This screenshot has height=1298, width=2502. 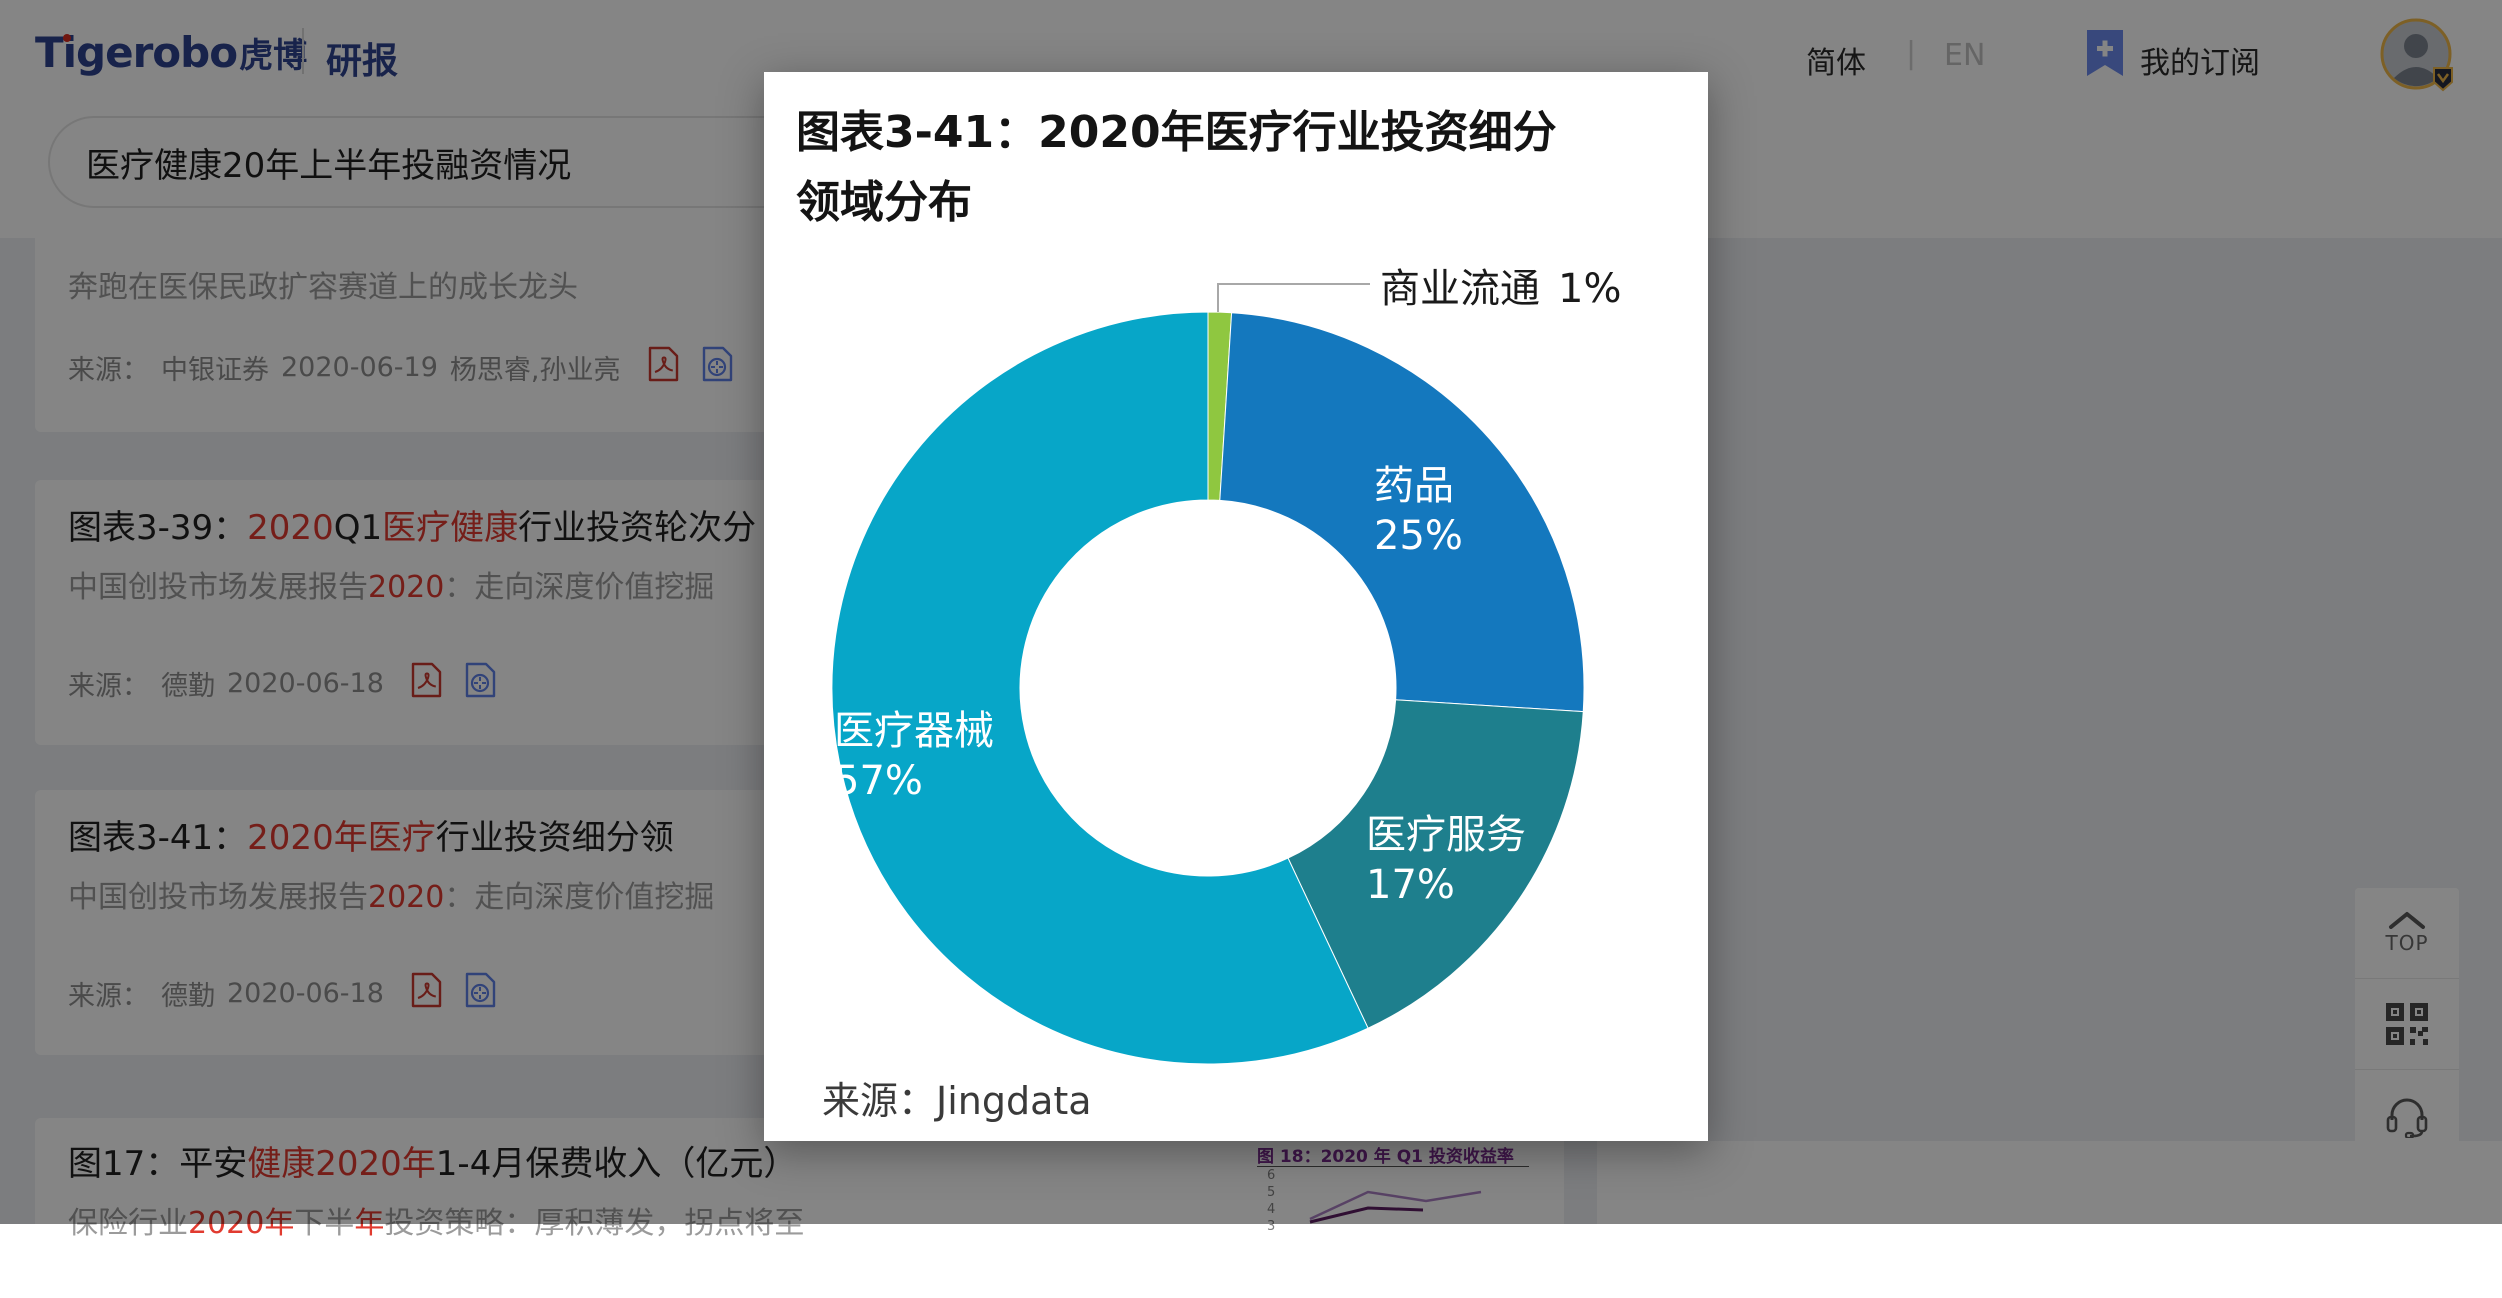 I want to click on headset-icon, so click(x=2407, y=1118).